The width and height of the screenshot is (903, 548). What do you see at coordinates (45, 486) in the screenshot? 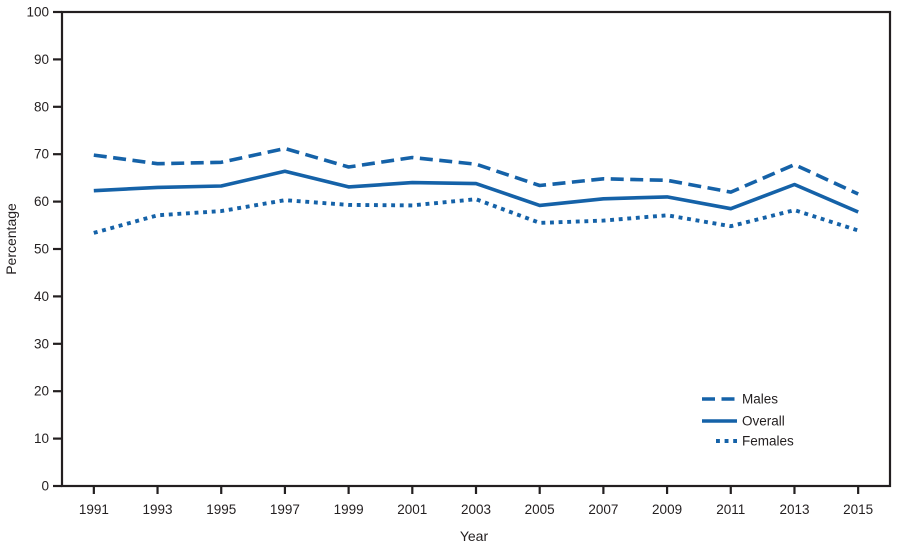
I see `y-tick-label: 0` at bounding box center [45, 486].